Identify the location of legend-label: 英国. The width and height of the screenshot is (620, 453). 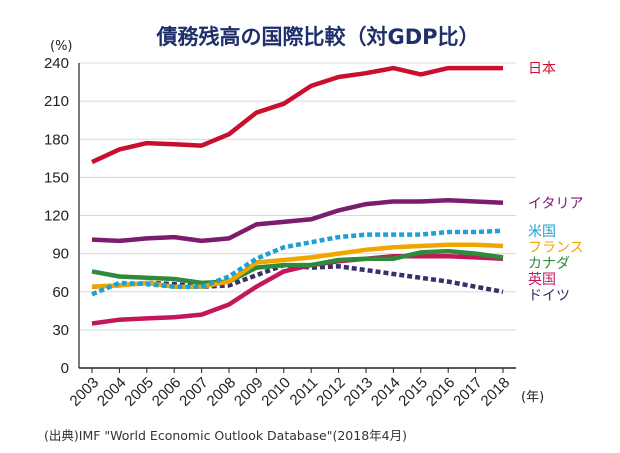
(542, 279).